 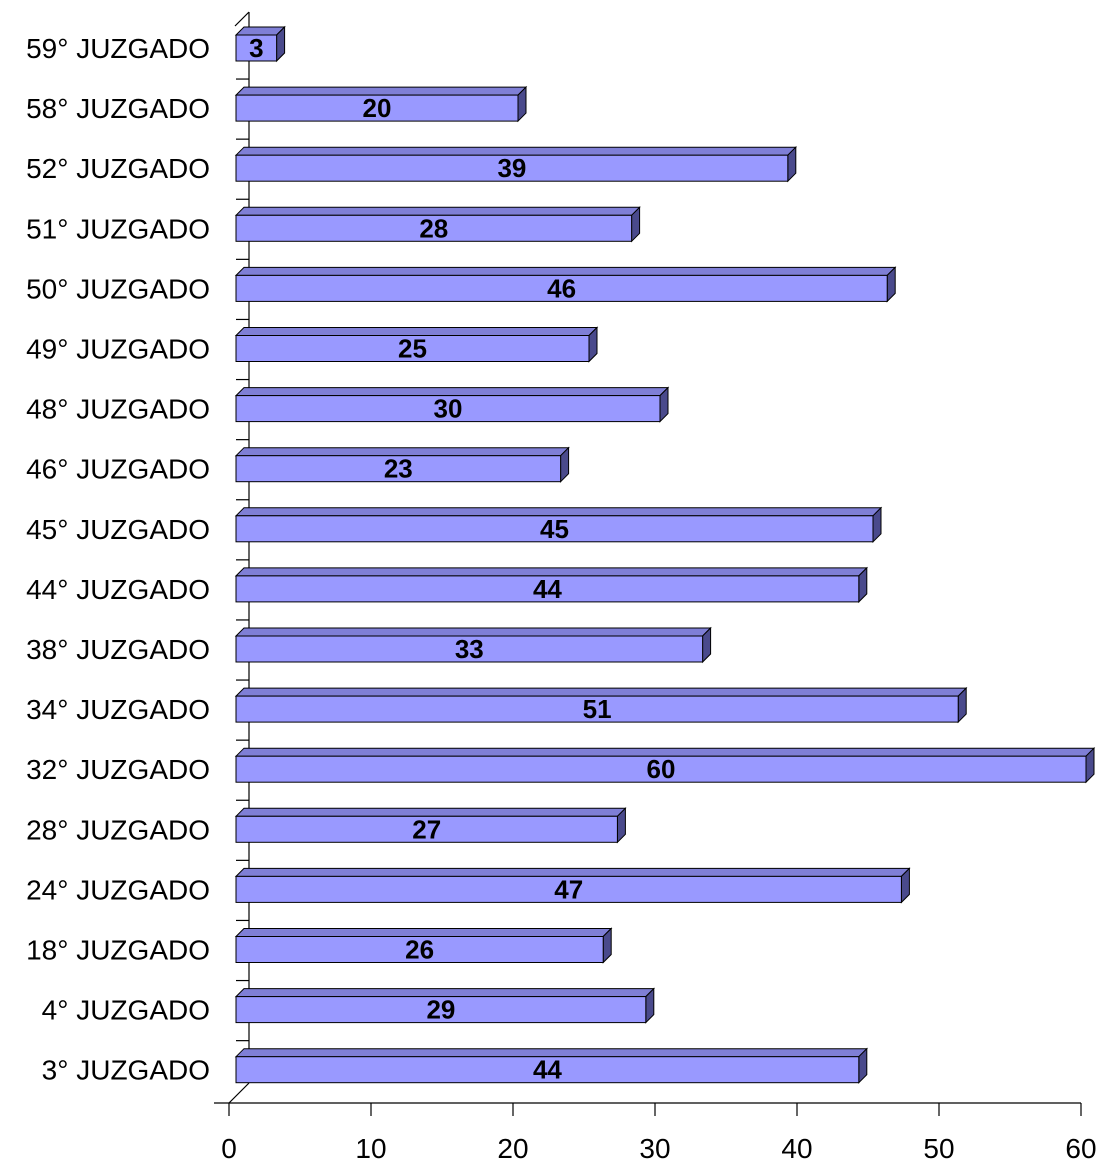 I want to click on bar: 25, so click(x=416, y=345).